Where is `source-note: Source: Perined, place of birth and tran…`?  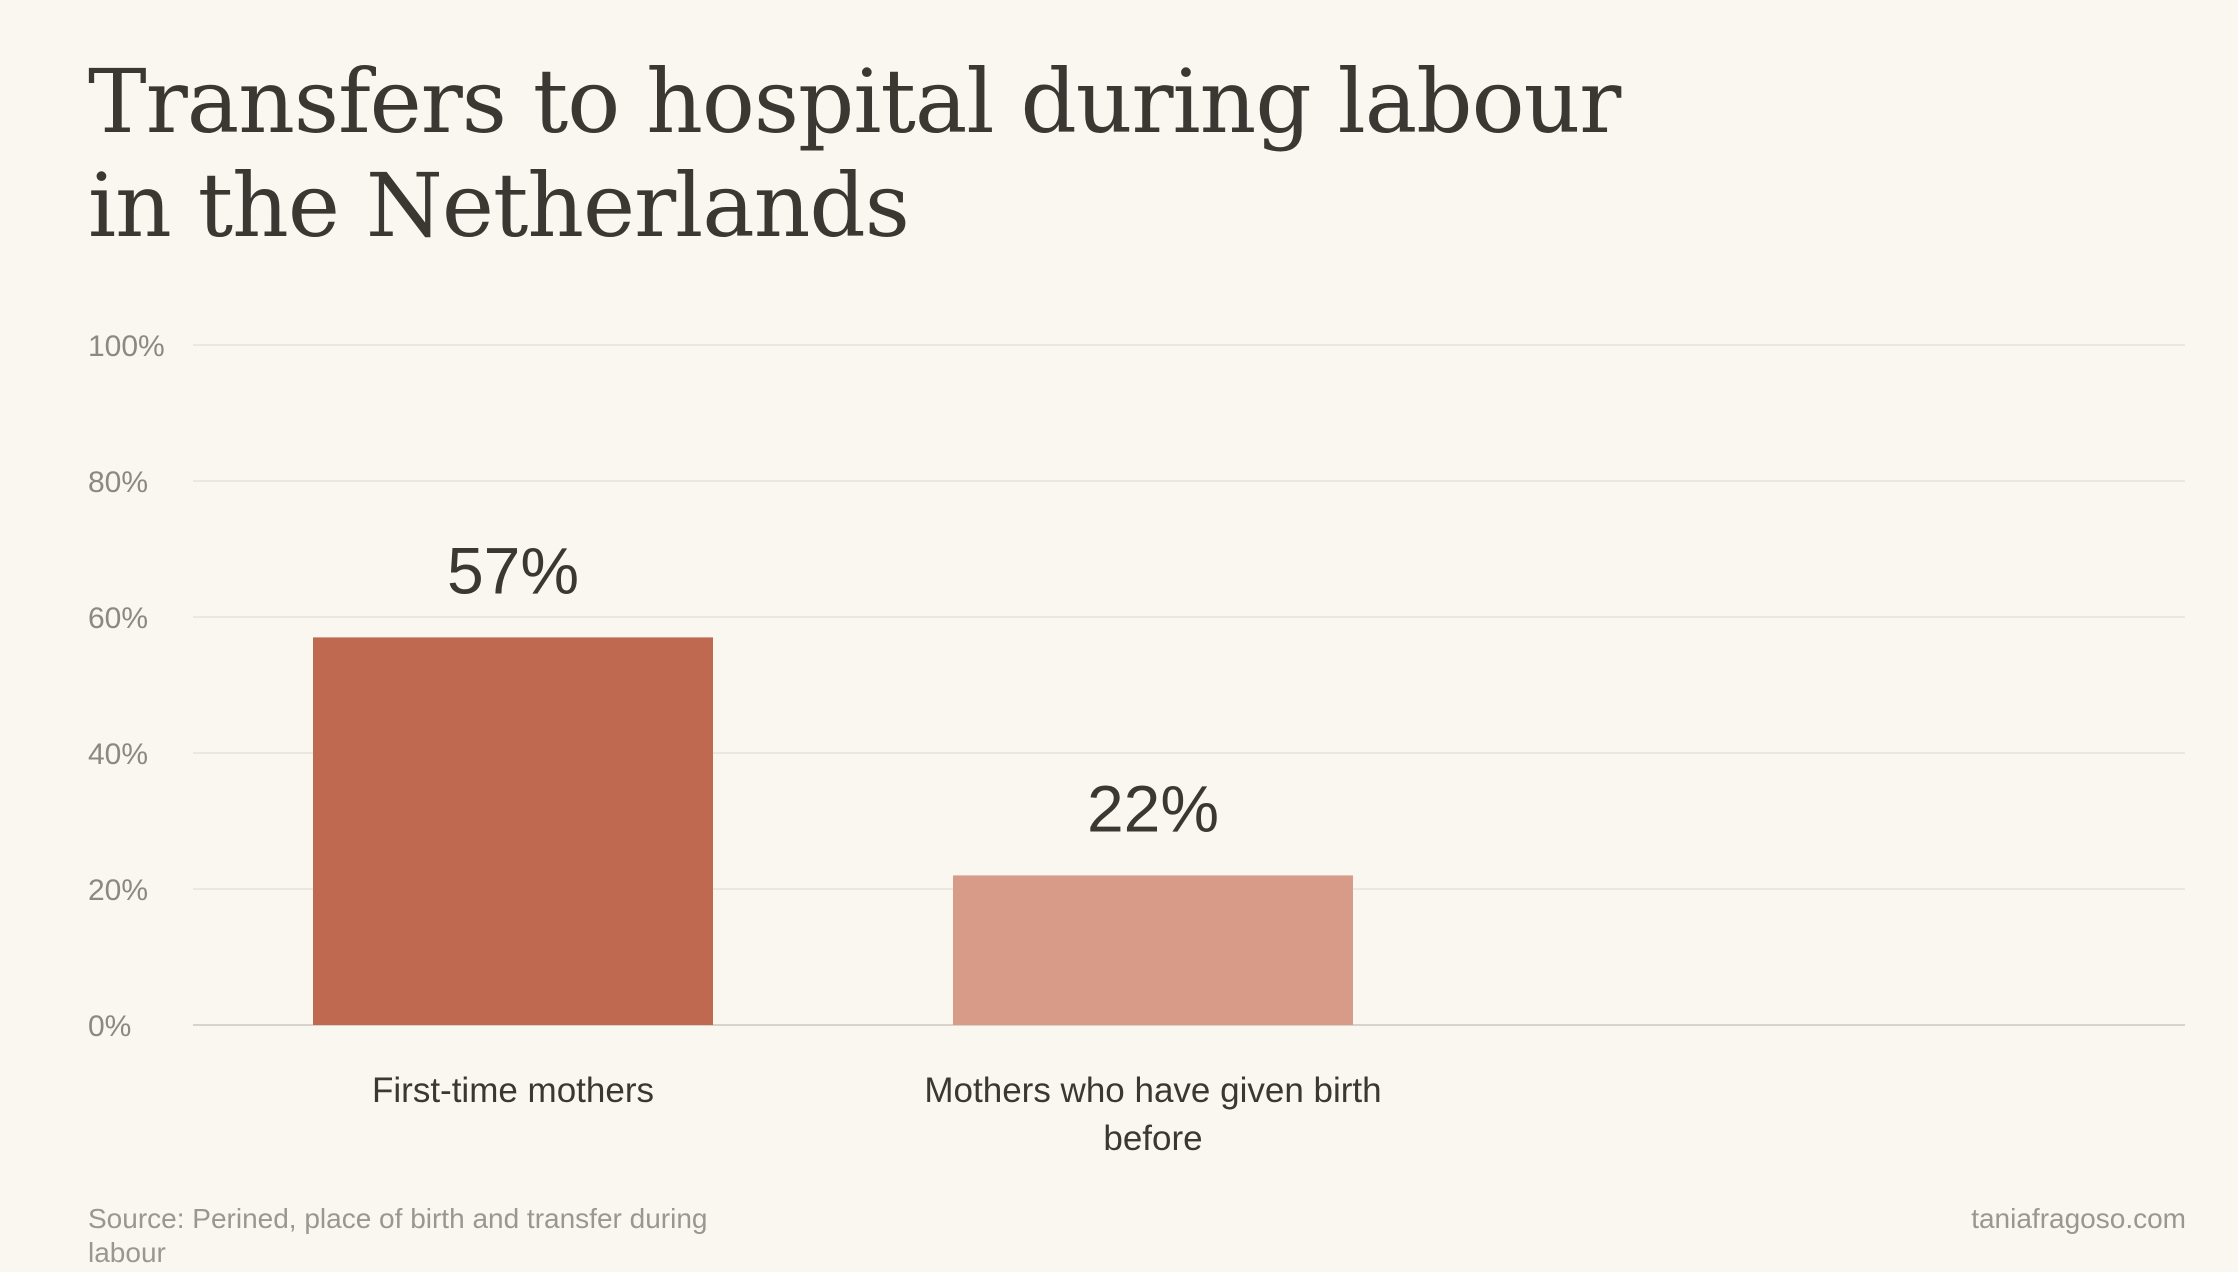 source-note: Source: Perined, place of birth and tran… is located at coordinates (398, 1235).